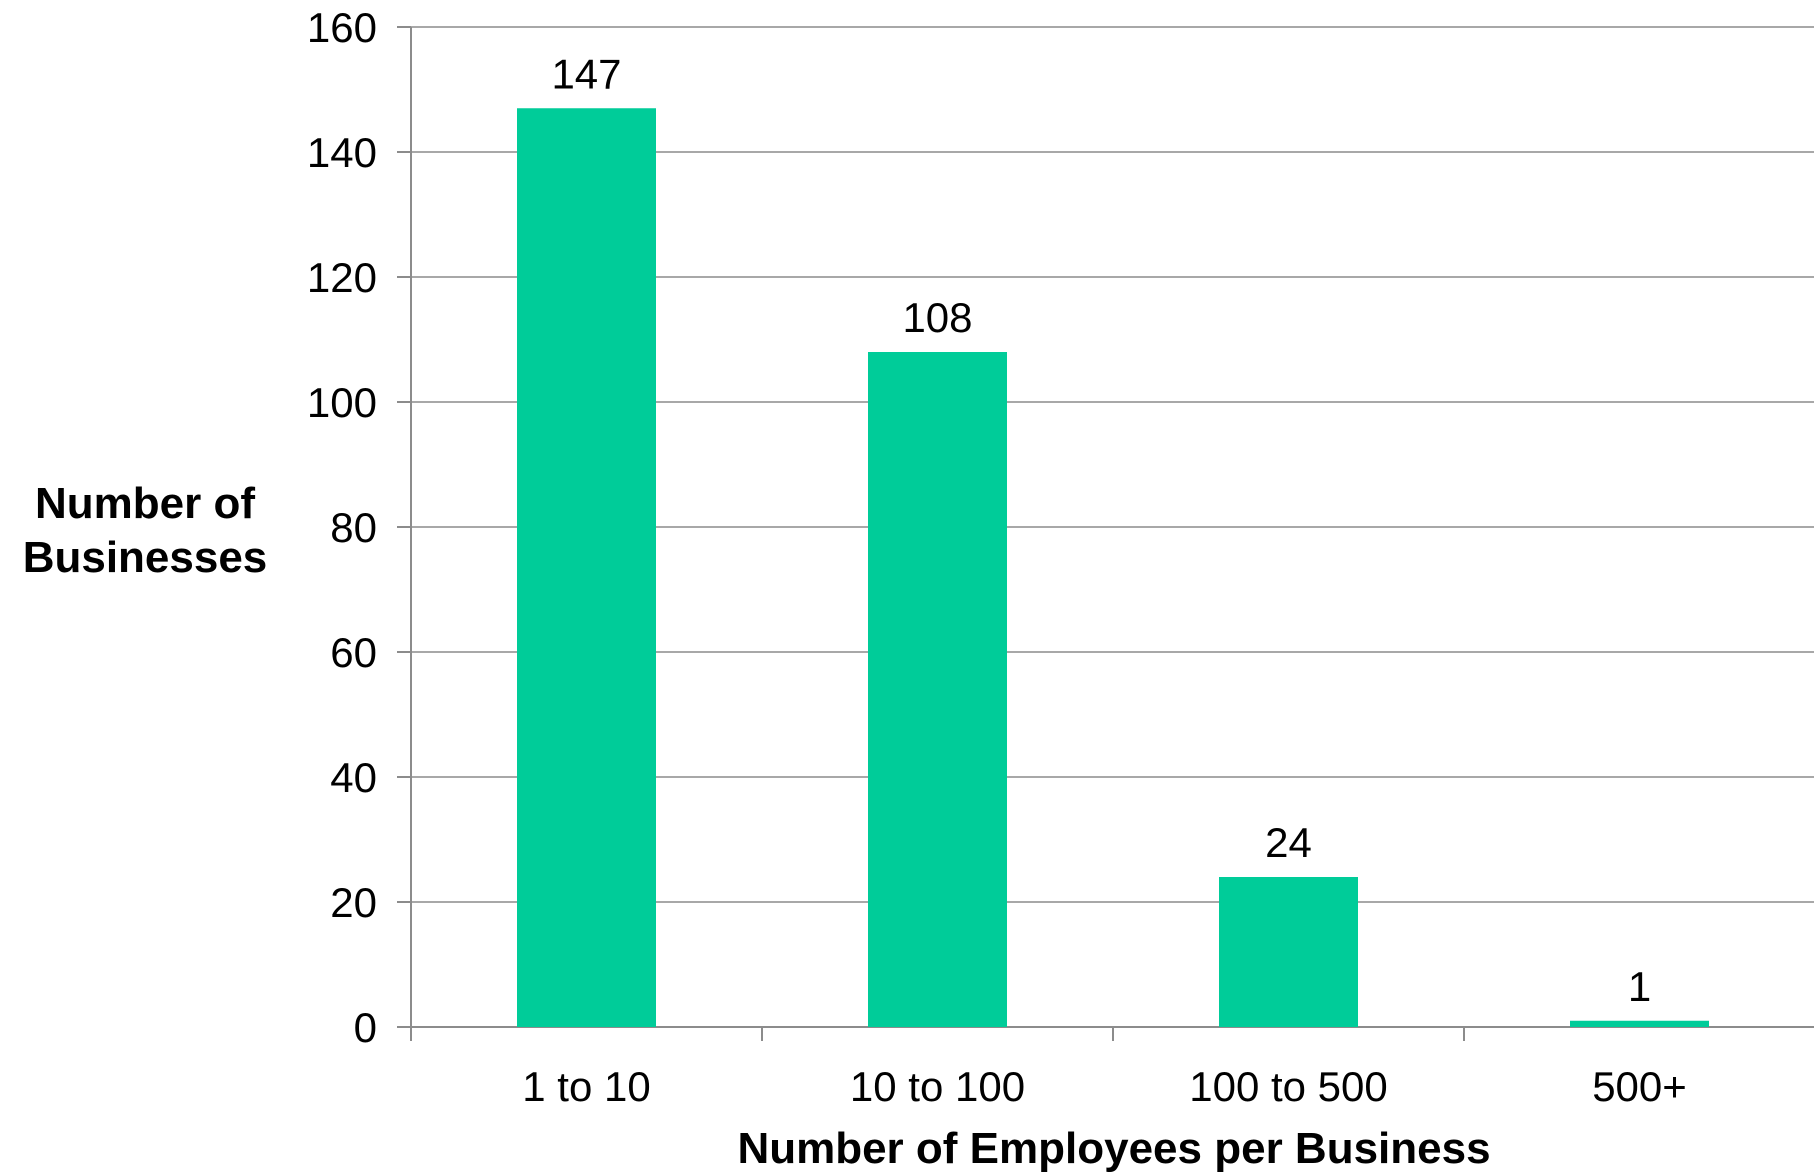 Image resolution: width=1814 pixels, height=1174 pixels. What do you see at coordinates (1113, 1148) in the screenshot?
I see `x-axis-title: Number of Employees per Business` at bounding box center [1113, 1148].